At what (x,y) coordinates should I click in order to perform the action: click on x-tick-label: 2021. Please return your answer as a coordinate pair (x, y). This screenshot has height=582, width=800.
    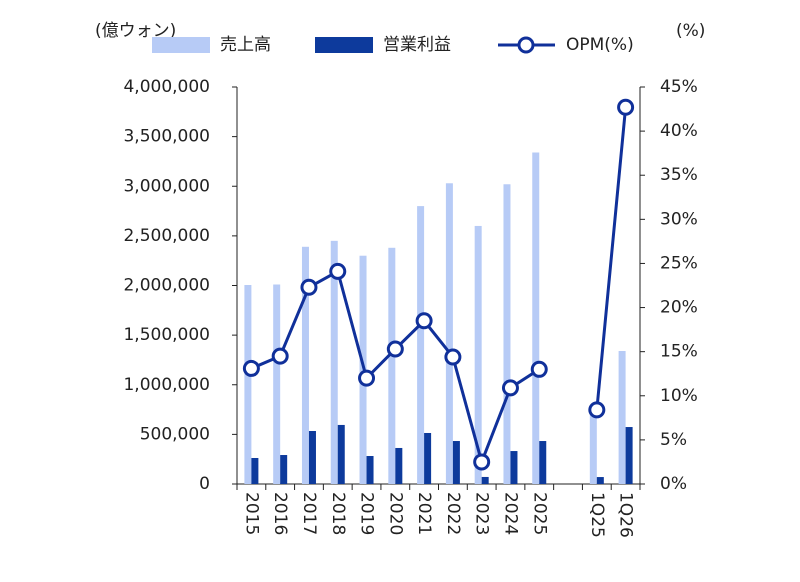
    Looking at the image, I should click on (424, 513).